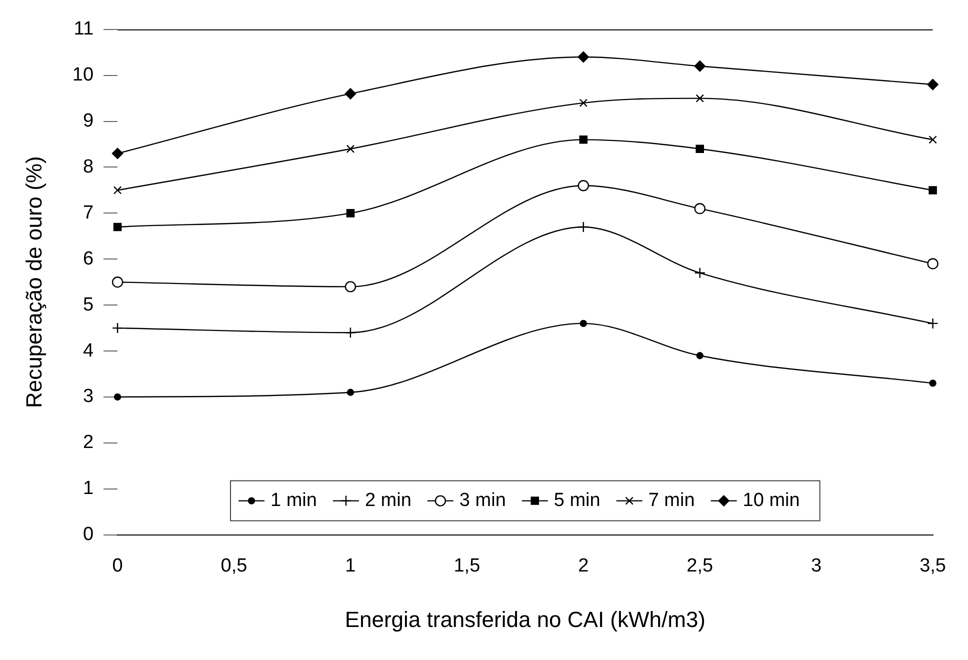 The image size is (968, 660). What do you see at coordinates (234, 565) in the screenshot?
I see `x-tick-label: 0,5` at bounding box center [234, 565].